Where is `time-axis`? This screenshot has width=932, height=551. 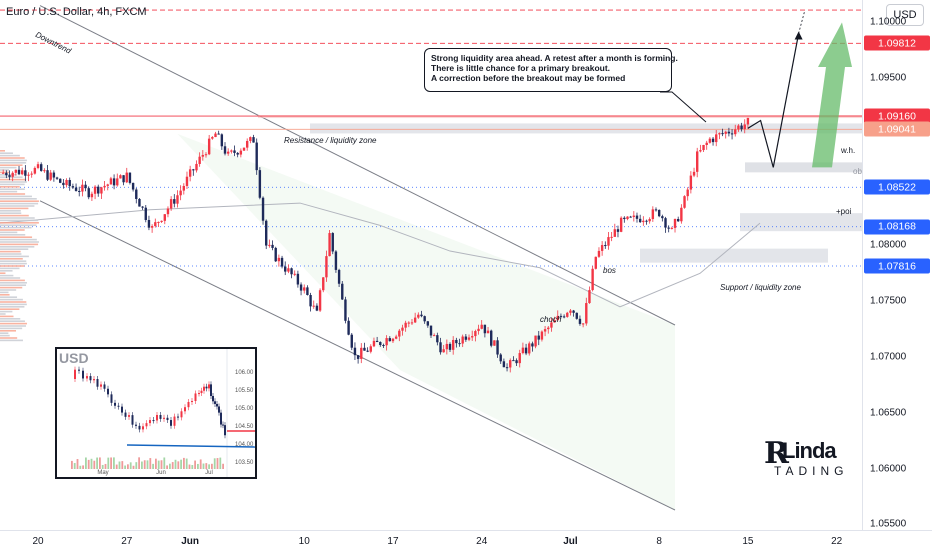
time-axis is located at coordinates (466, 540).